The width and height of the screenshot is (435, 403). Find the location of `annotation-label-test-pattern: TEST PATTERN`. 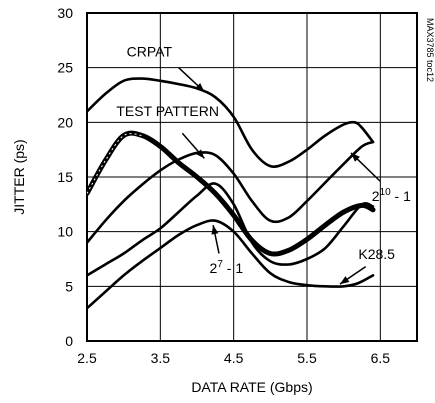

annotation-label-test-pattern: TEST PATTERN is located at coordinates (167, 111).